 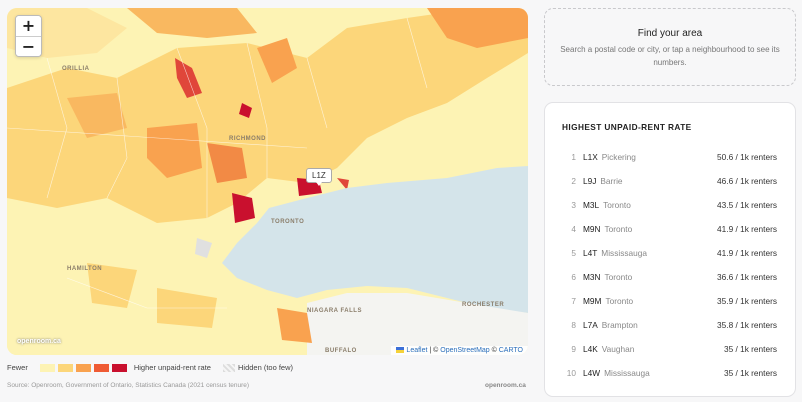 I want to click on postal-code: M3L, so click(x=591, y=205).